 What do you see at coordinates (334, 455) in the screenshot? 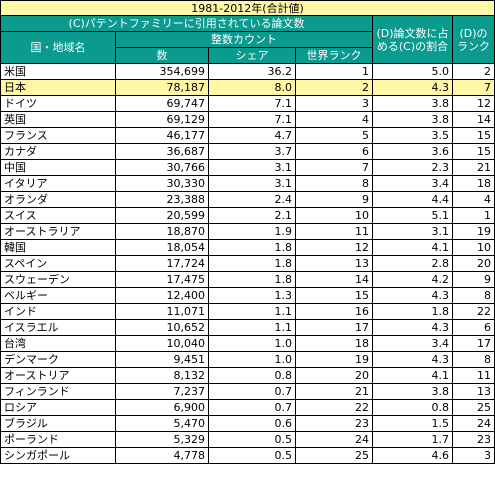
I see `world-rank-cell: 25` at bounding box center [334, 455].